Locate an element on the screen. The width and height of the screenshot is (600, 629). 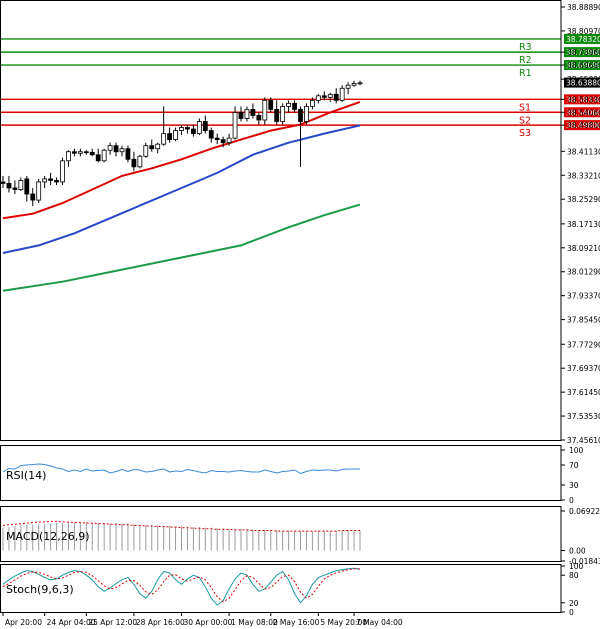
price-tick-label: 38.88890 is located at coordinates (583, 7).